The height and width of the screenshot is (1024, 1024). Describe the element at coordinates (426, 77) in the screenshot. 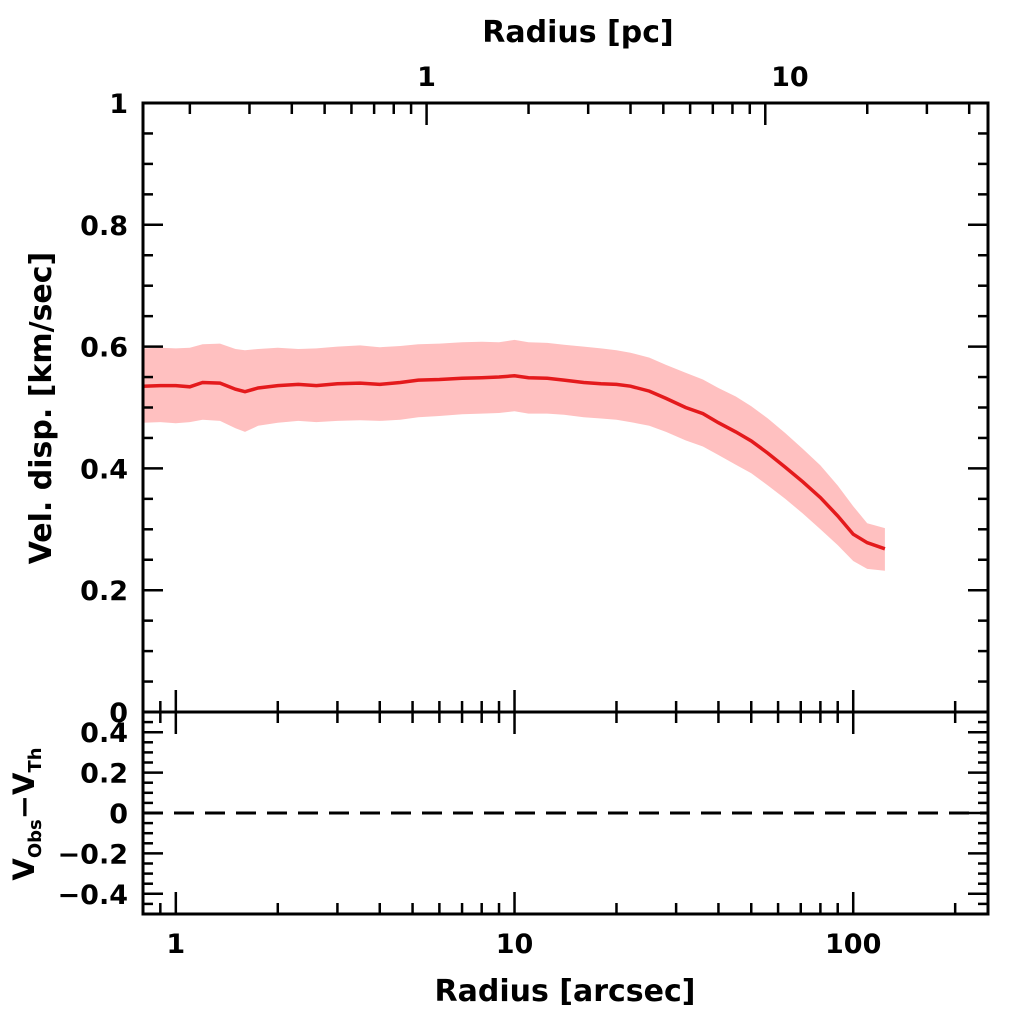

I see `top-x-tick-label: 1` at that location.